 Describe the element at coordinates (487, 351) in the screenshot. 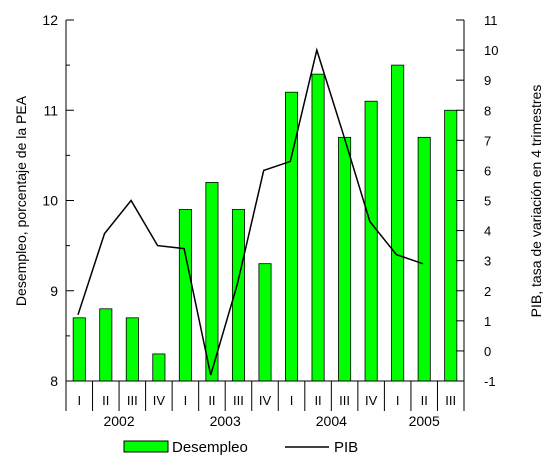

I see `y2-tick-label: 0` at that location.